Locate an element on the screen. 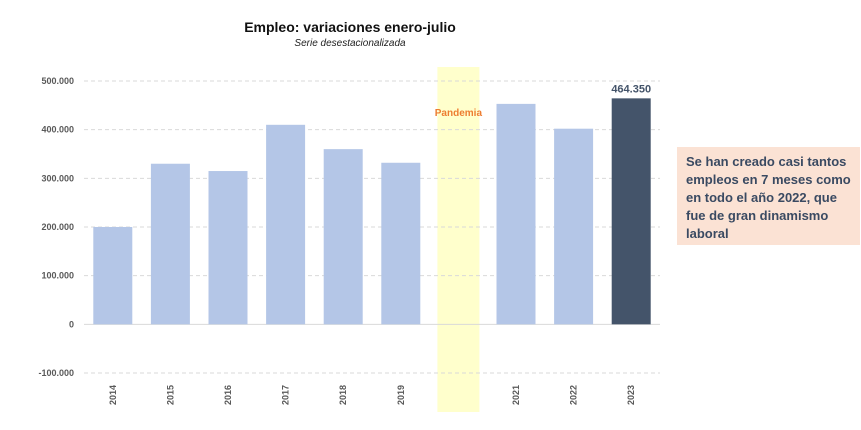 This screenshot has width=861, height=430. chart-subtitle: Serie desestacionalizada is located at coordinates (350, 43).